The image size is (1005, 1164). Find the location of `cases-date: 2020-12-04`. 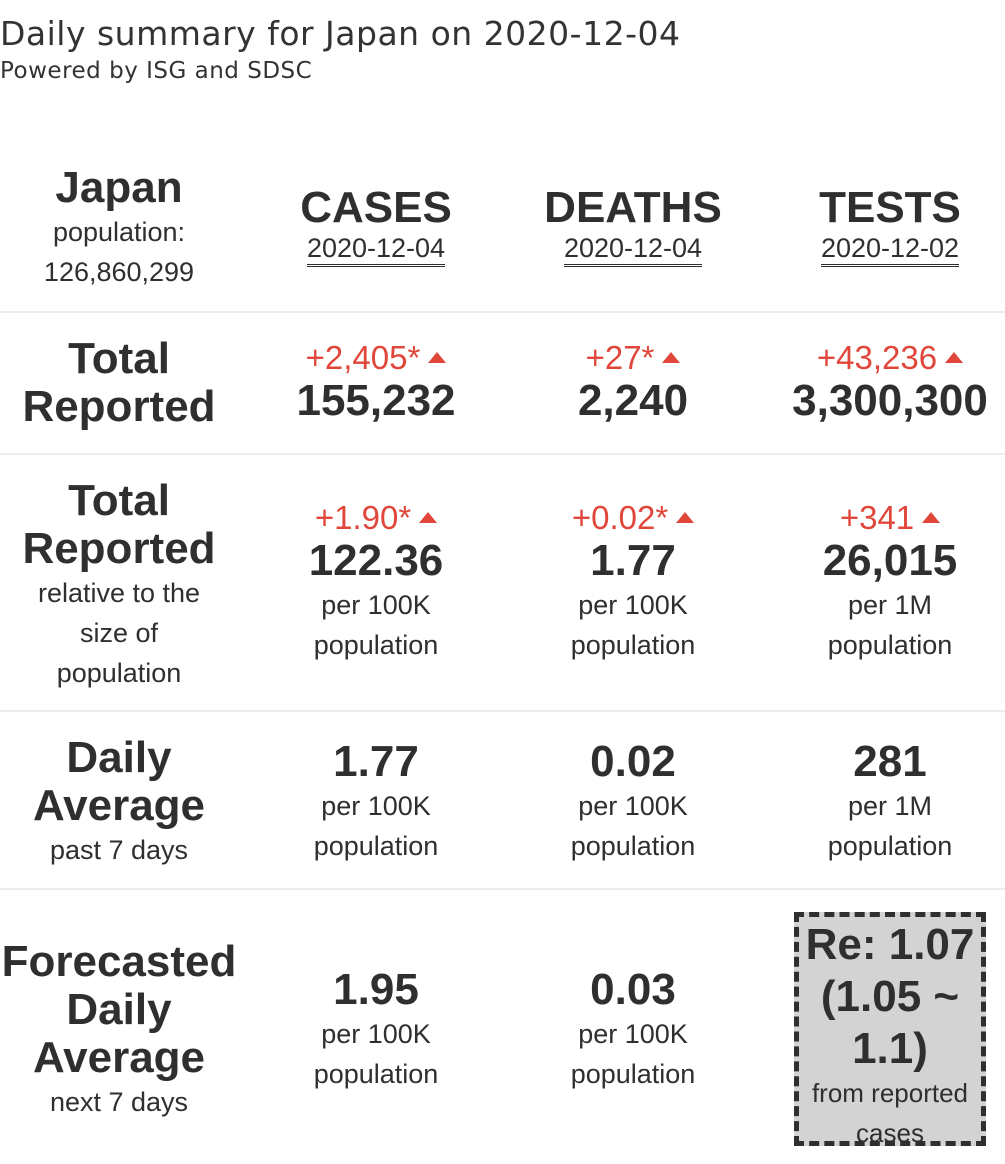

cases-date: 2020-12-04 is located at coordinates (376, 249).